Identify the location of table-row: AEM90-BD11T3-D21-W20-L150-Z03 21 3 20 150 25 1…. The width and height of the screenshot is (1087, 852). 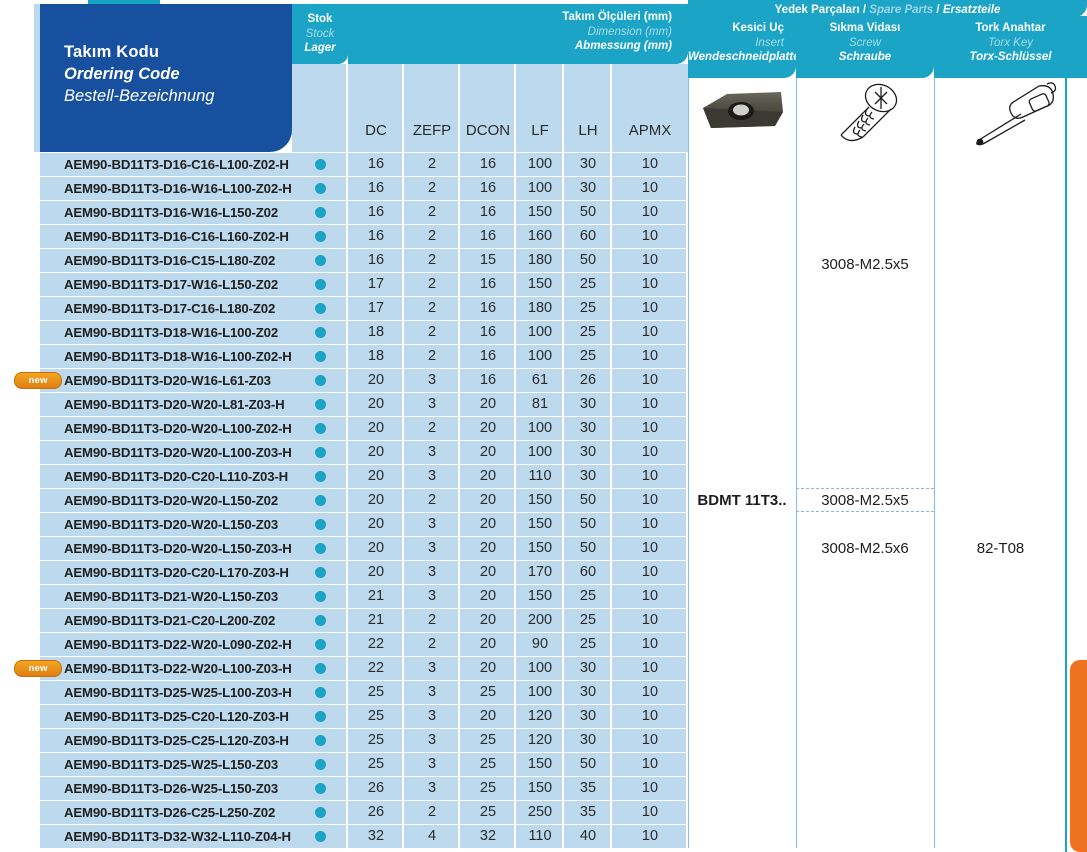
(563, 596).